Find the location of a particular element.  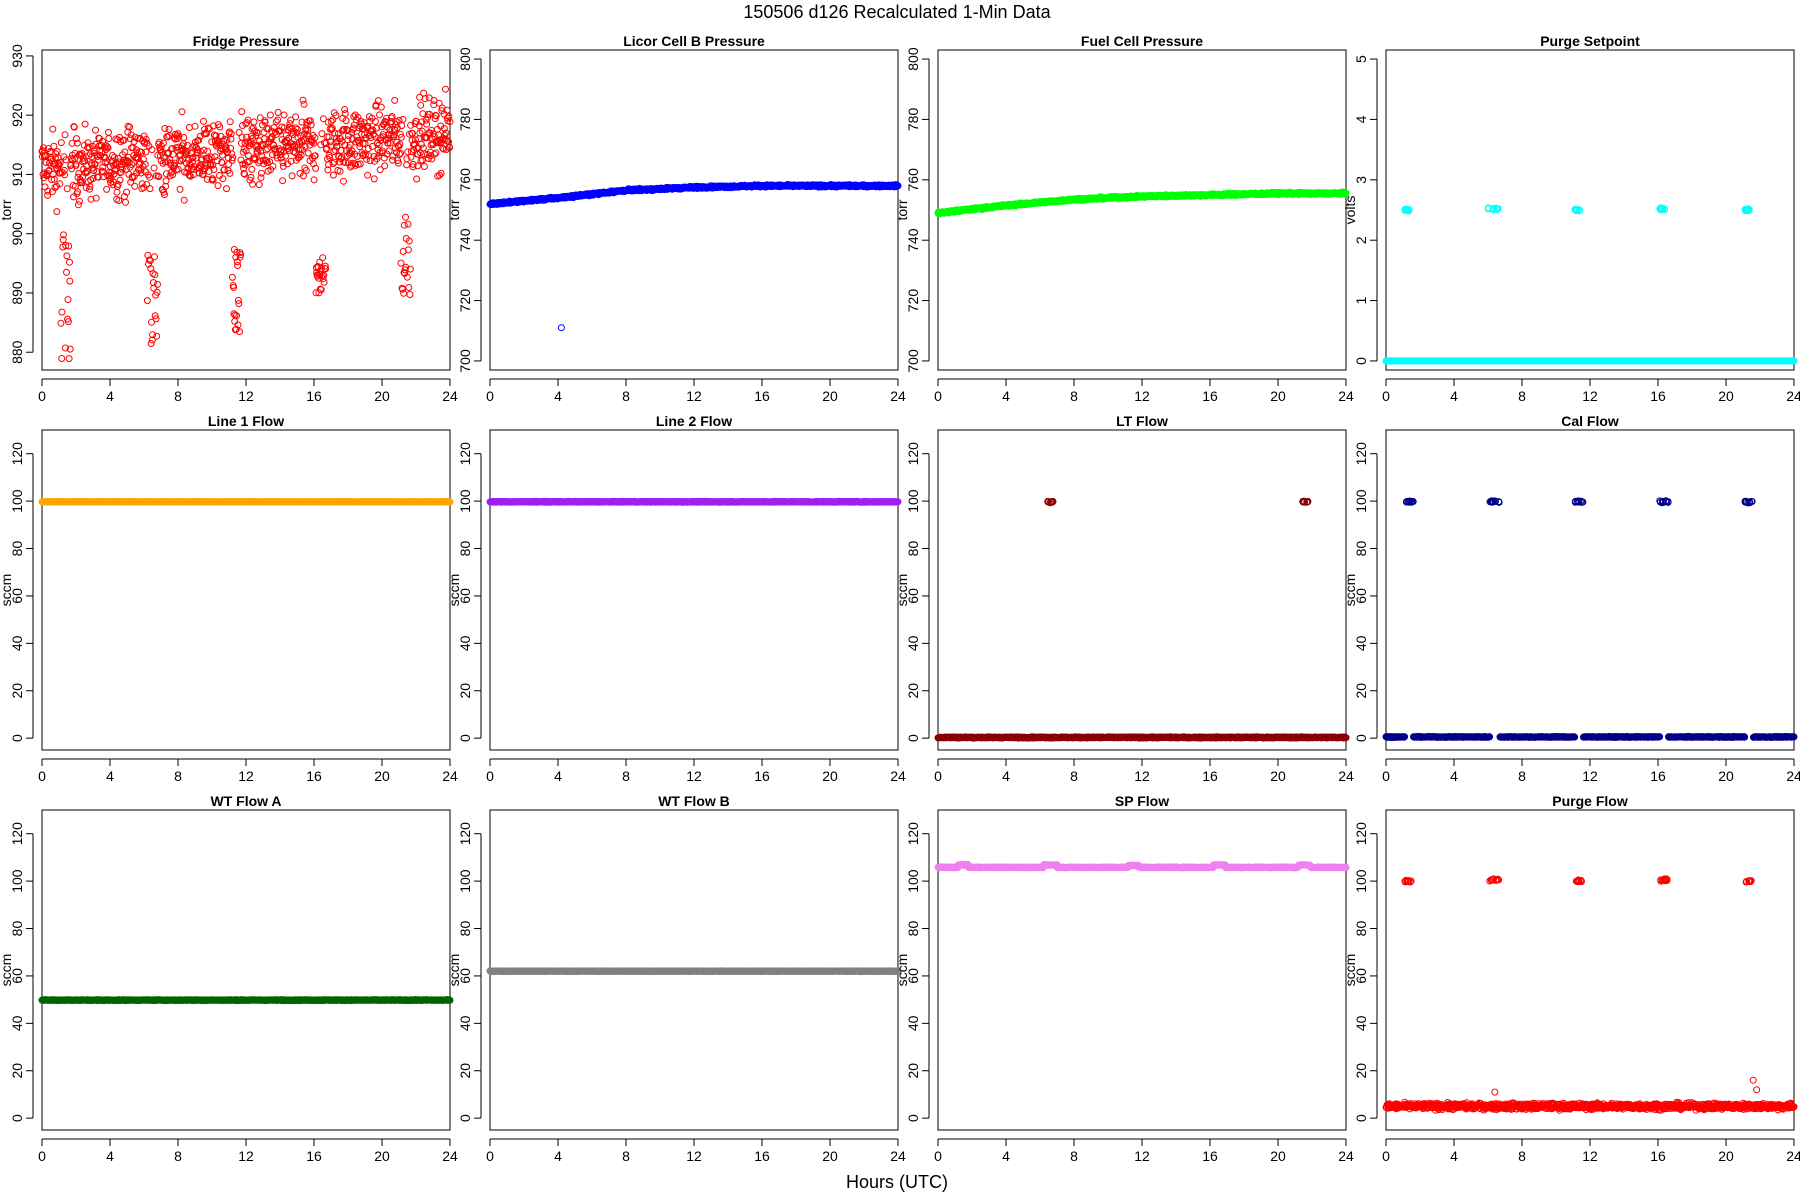

plot-frame is located at coordinates (246, 210).